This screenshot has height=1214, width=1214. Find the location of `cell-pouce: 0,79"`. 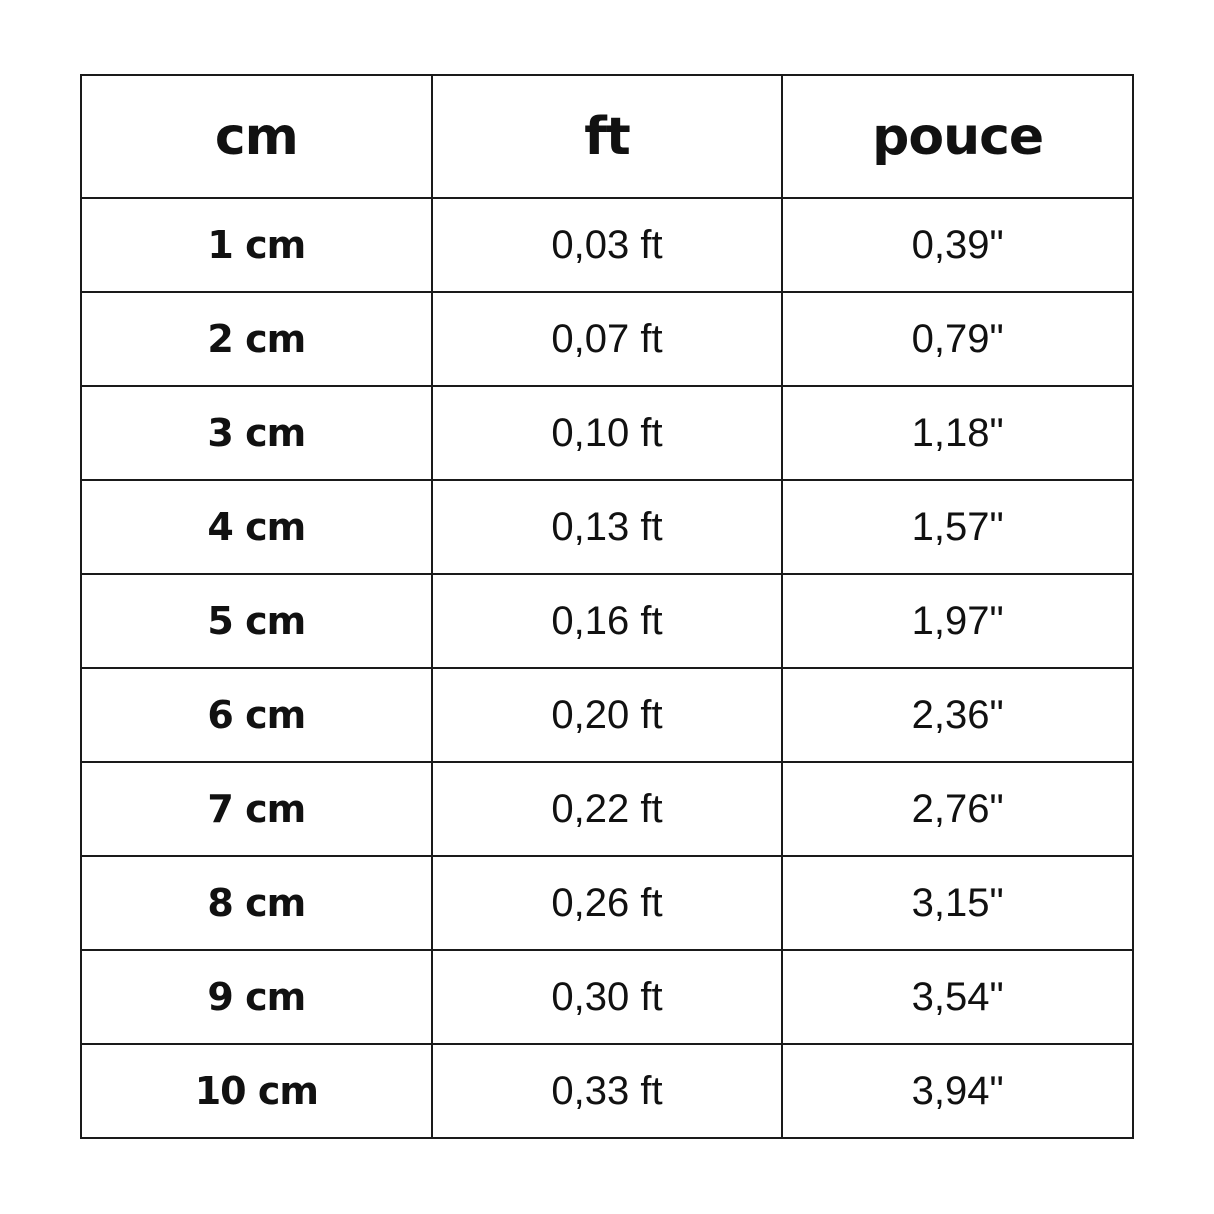

cell-pouce: 0,79" is located at coordinates (957, 339).